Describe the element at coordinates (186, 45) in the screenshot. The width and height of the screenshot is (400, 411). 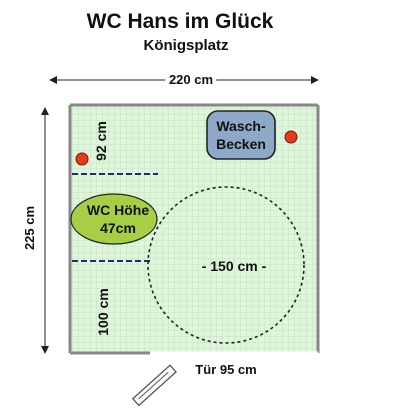
I see `page-subtitle: Königsplatz` at that location.